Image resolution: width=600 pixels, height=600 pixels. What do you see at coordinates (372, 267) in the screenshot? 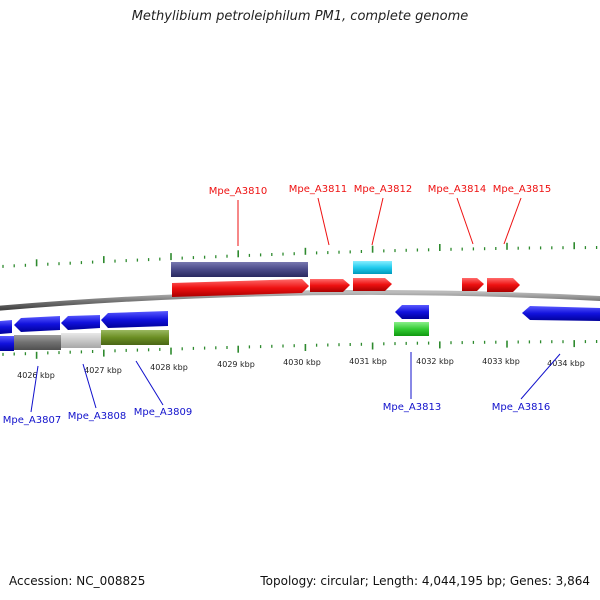
I see `cds-bar-cyan` at bounding box center [372, 267].